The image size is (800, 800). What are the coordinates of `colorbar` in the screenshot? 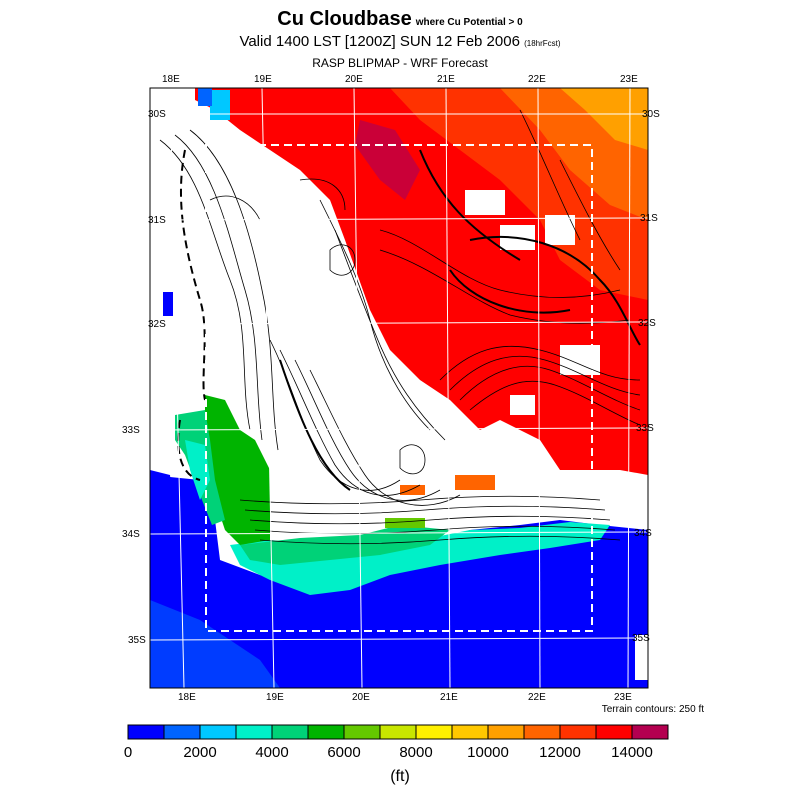 It's located at (398, 732).